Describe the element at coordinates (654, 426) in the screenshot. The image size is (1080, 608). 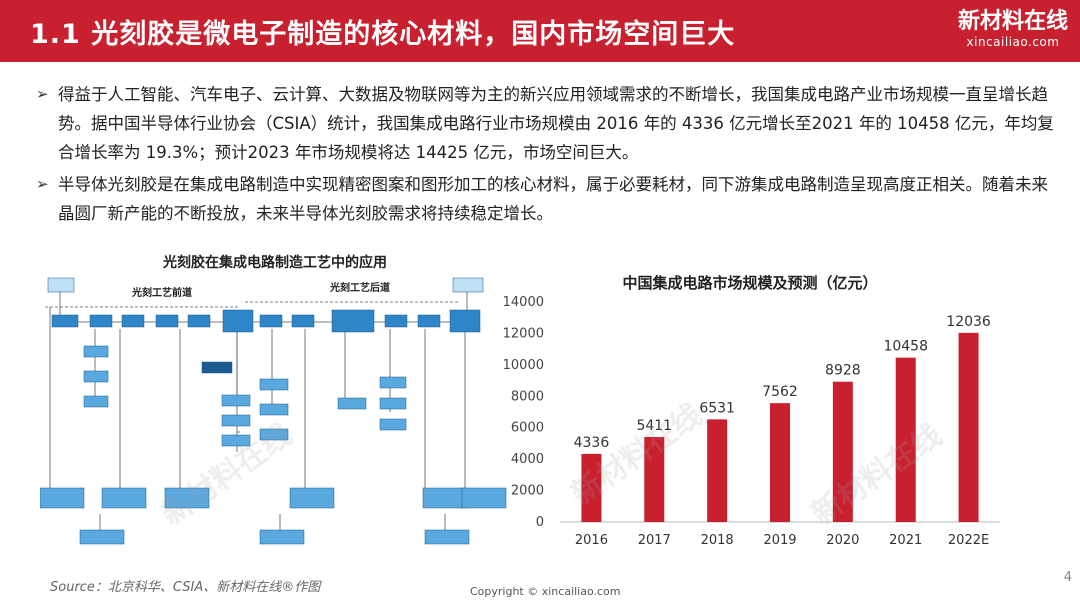
I see `bar-value-label: 5411` at that location.